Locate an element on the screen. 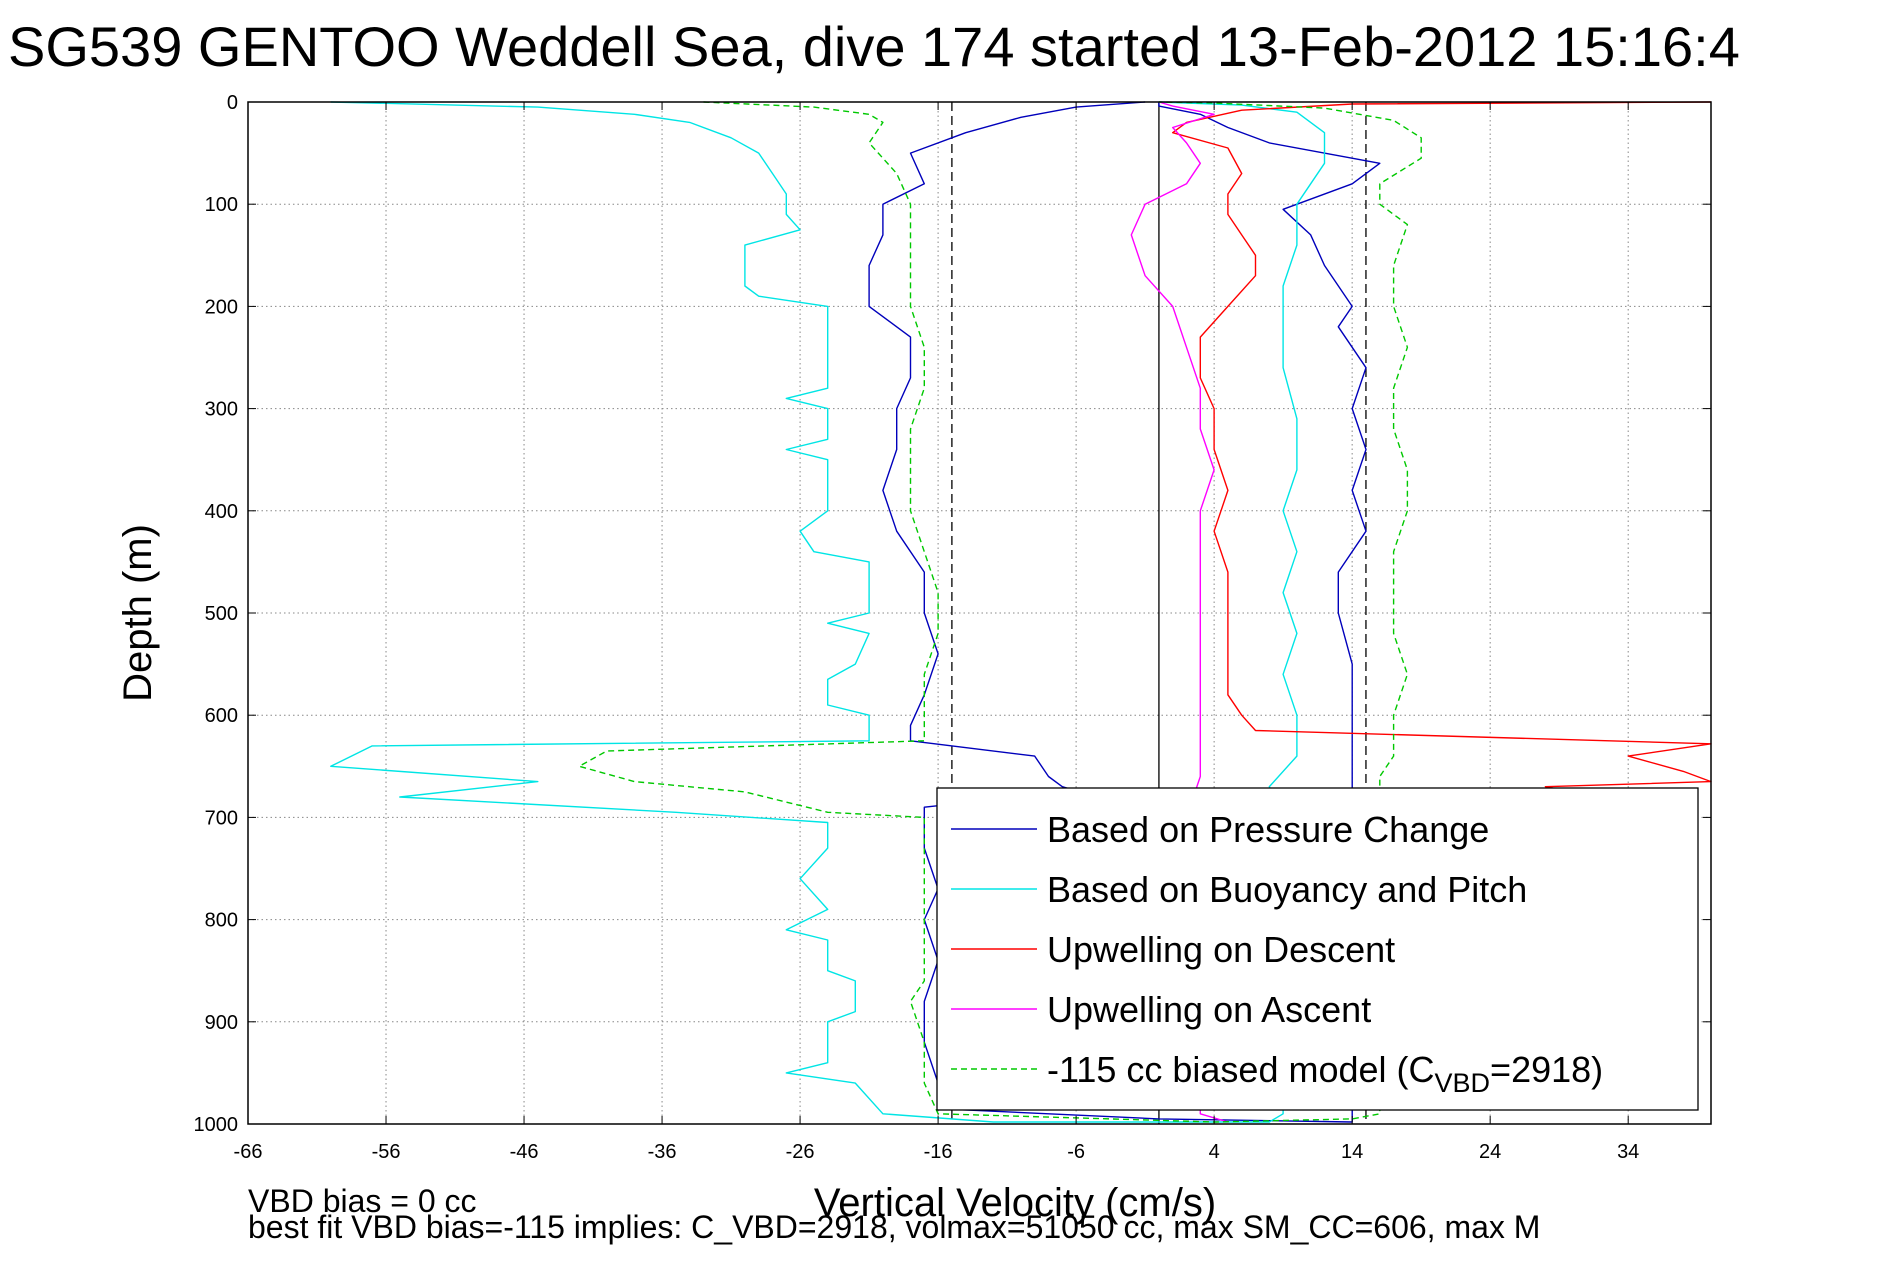 This screenshot has height=1262, width=1891. x-tick-label-10: 34 is located at coordinates (1628, 1152).